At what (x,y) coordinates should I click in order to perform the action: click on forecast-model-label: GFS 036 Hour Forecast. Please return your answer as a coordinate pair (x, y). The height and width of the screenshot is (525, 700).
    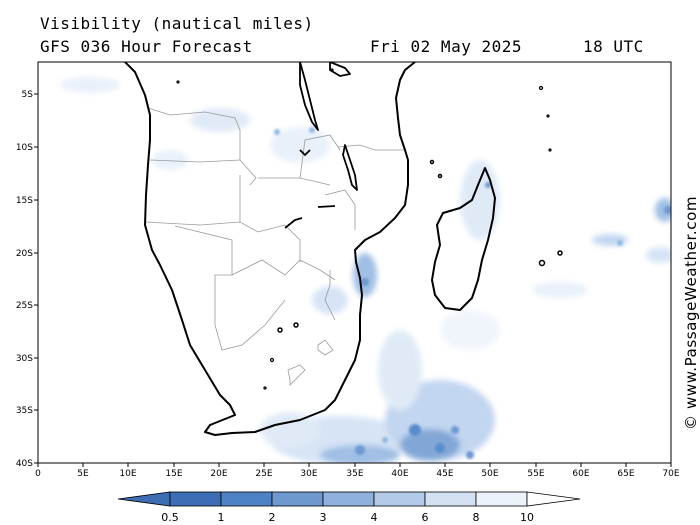
    Looking at the image, I should click on (146, 46).